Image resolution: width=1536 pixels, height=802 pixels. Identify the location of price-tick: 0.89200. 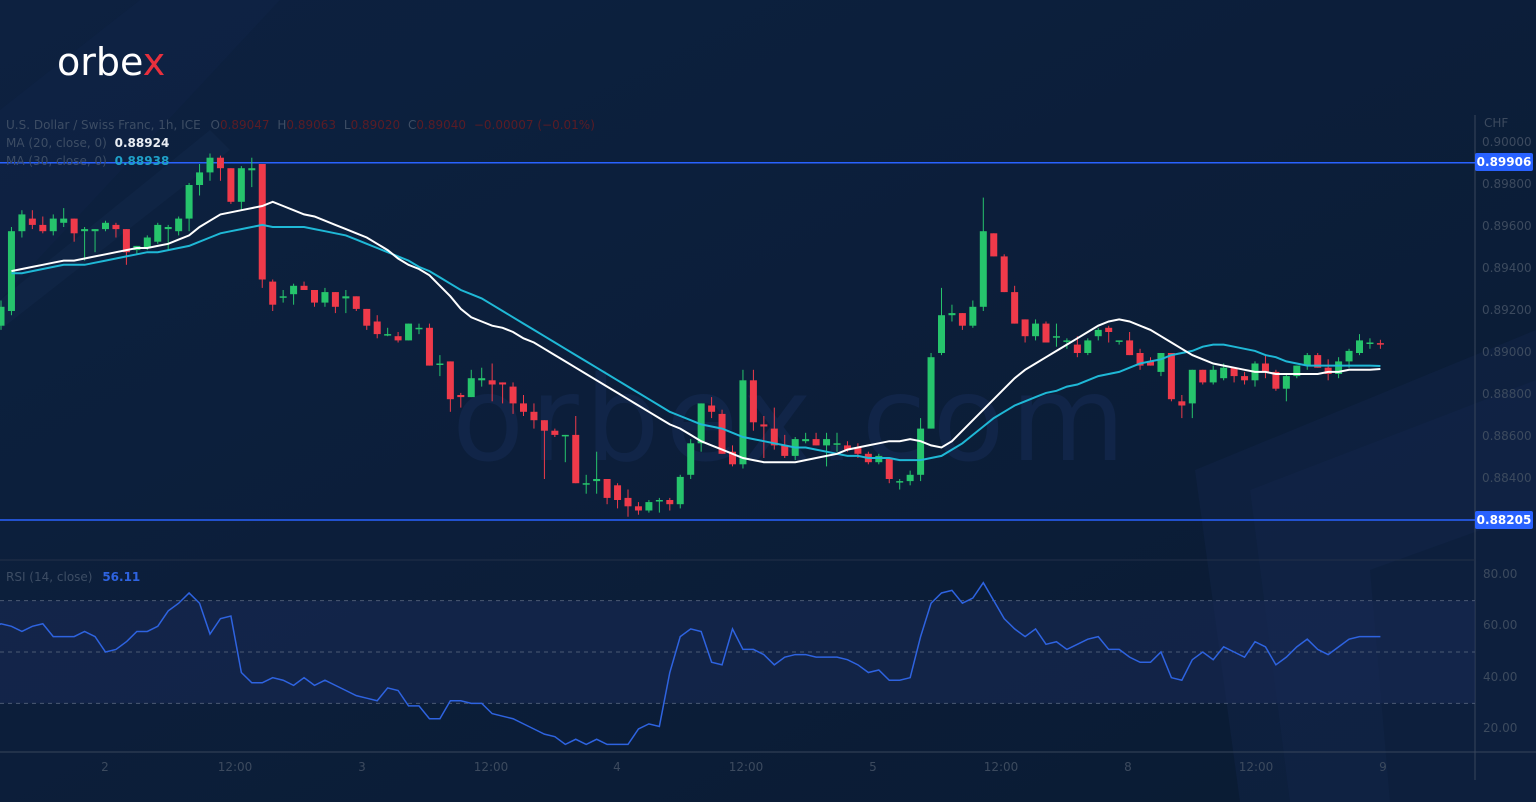
(1507, 310).